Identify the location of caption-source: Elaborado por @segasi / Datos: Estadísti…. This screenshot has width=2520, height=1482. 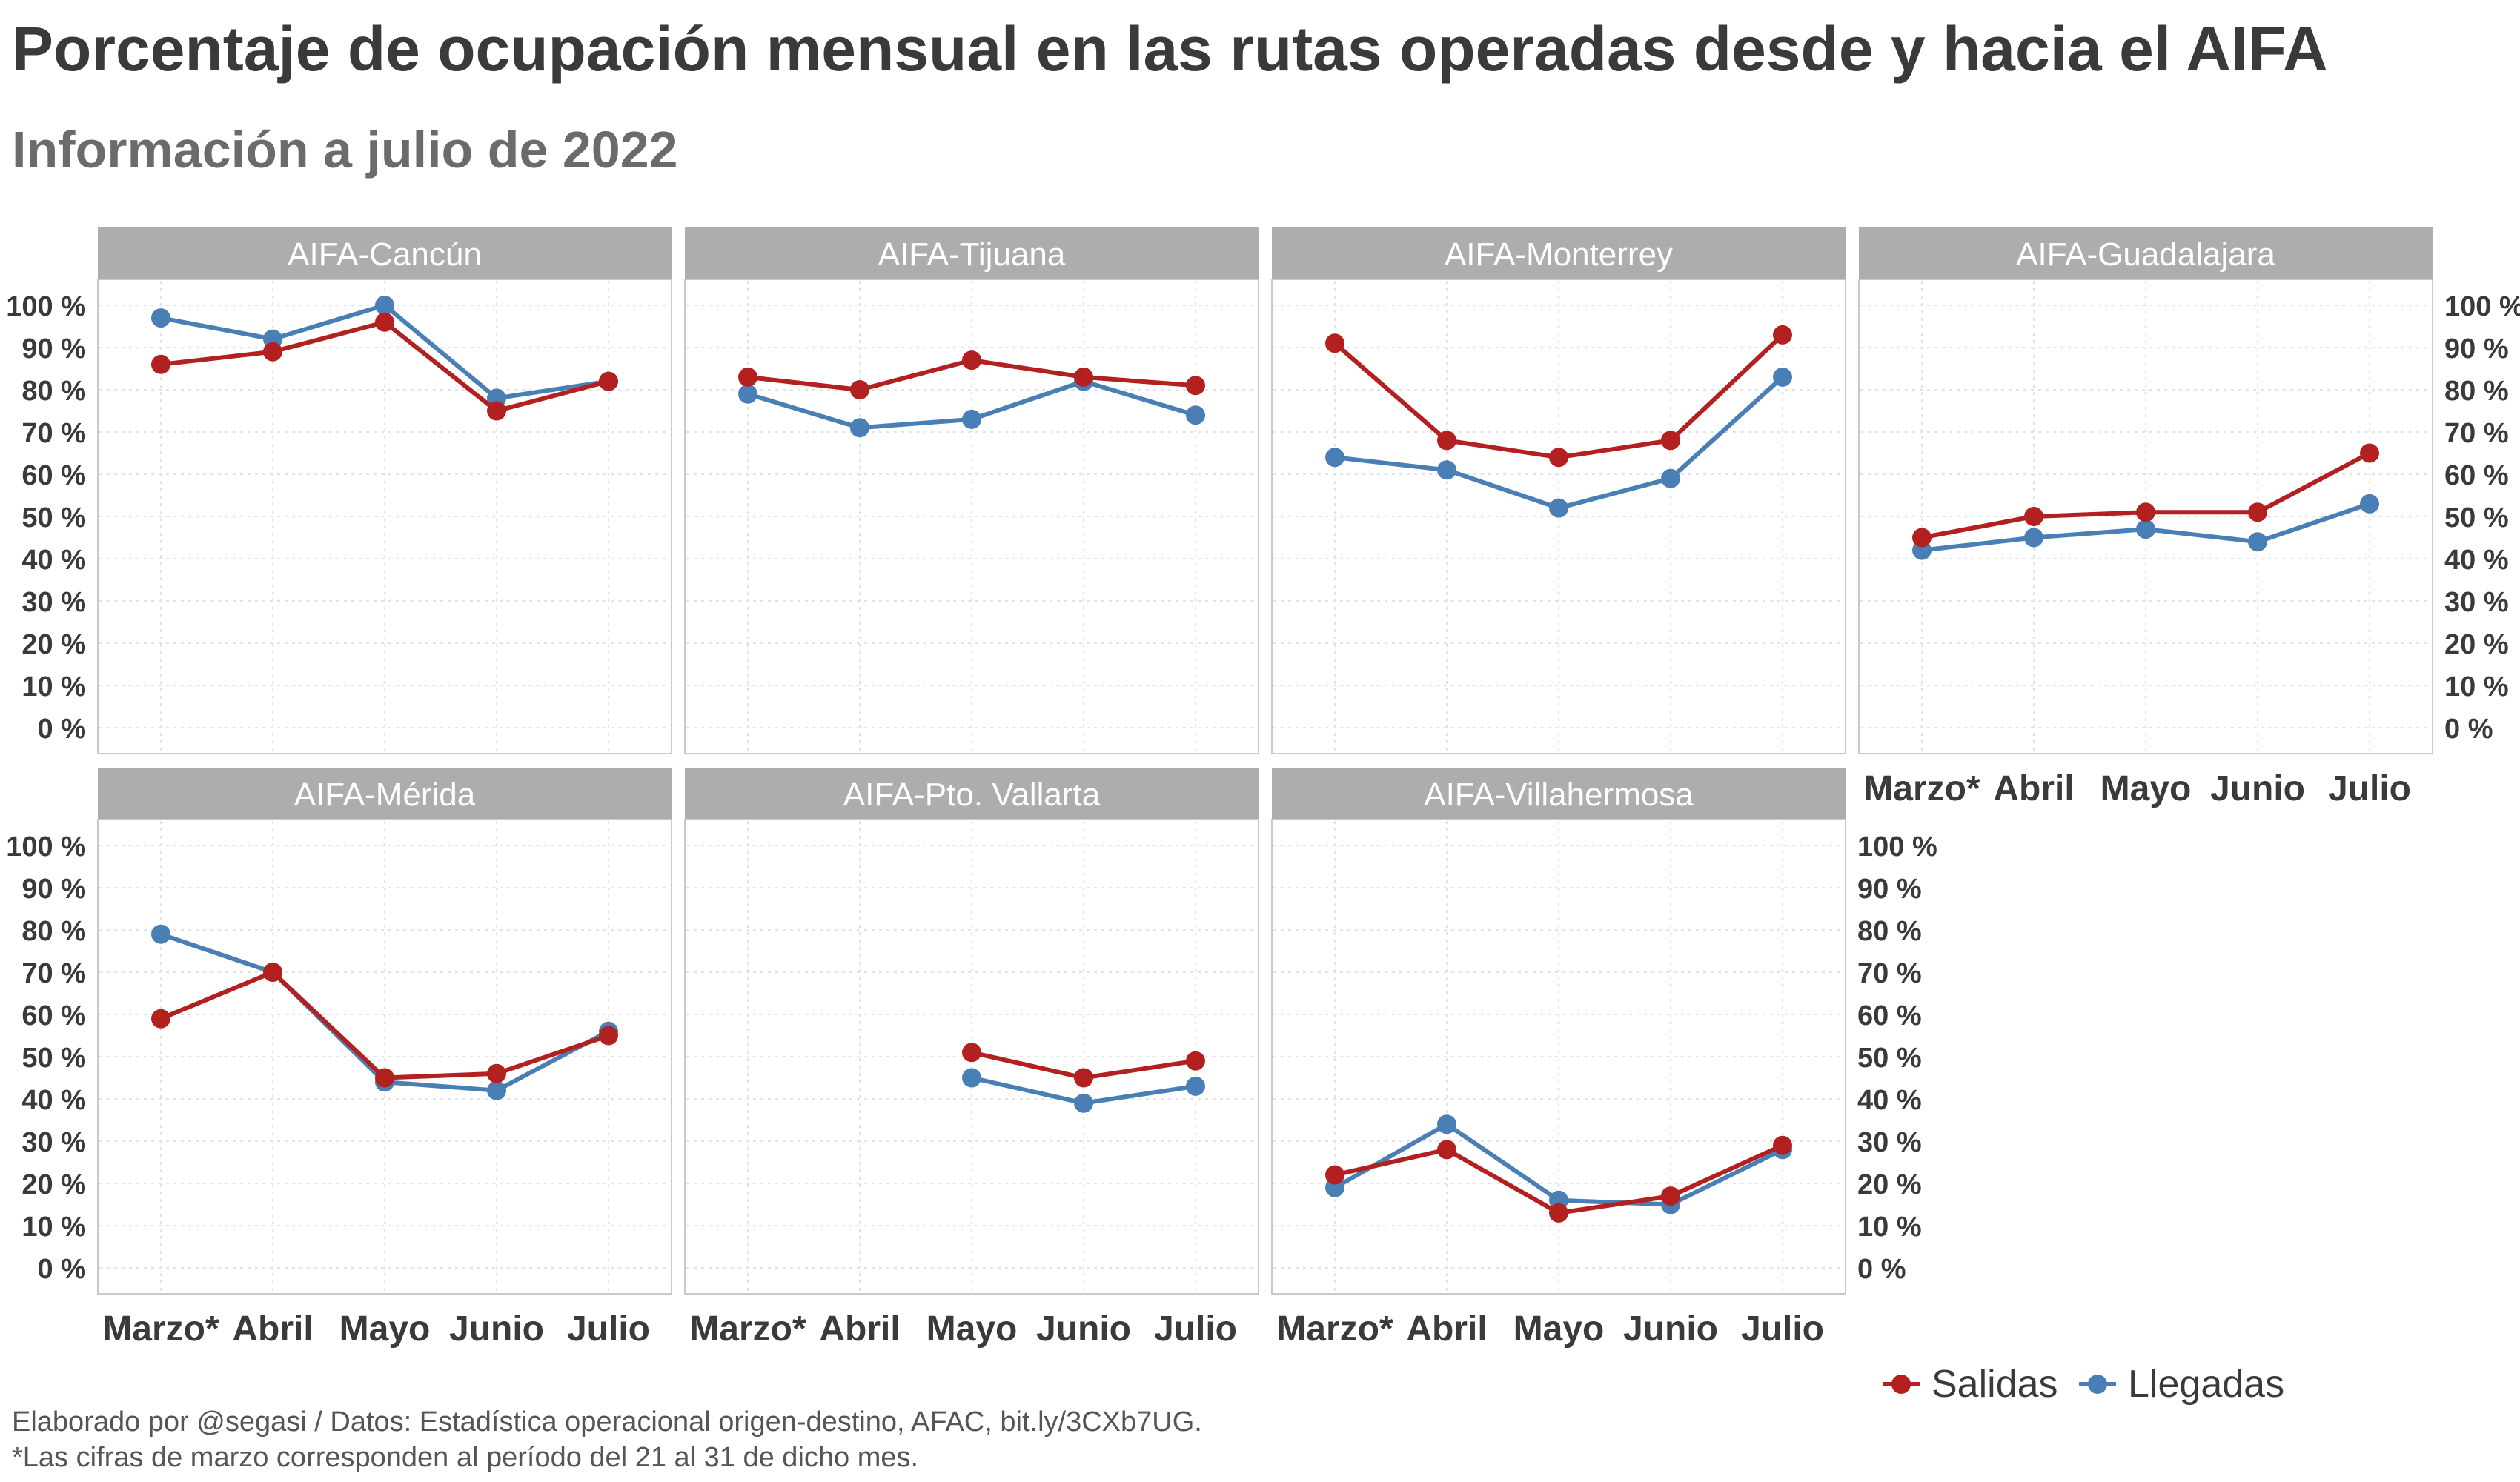
(607, 1422).